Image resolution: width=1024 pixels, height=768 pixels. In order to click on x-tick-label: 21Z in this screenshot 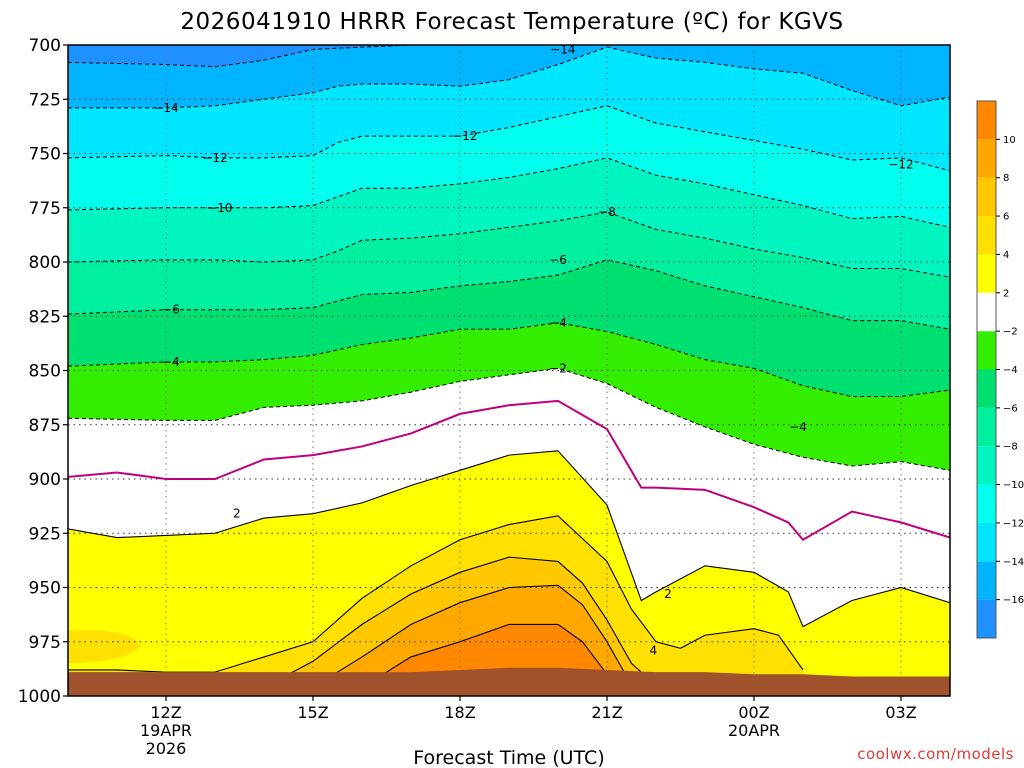, I will do `click(606, 712)`.